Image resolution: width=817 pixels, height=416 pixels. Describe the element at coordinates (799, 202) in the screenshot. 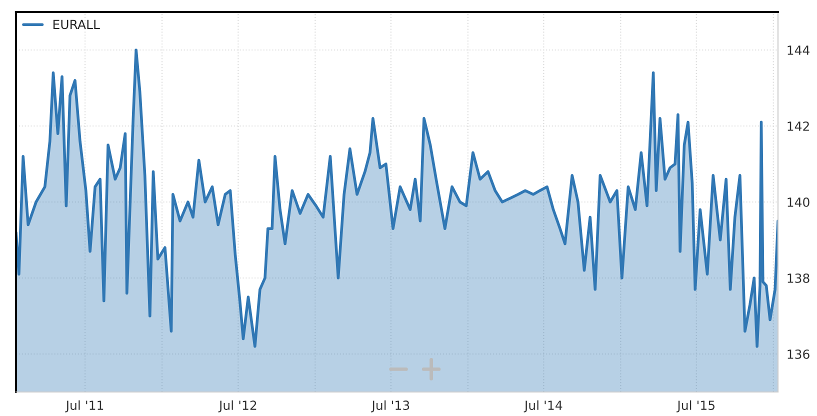

I see `y-tick-label: 140` at that location.